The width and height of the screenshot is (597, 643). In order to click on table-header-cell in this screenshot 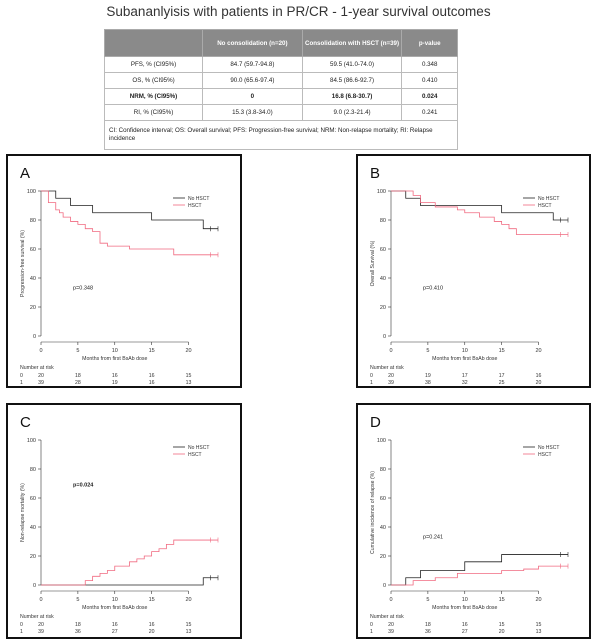, I will do `click(153, 43)`.